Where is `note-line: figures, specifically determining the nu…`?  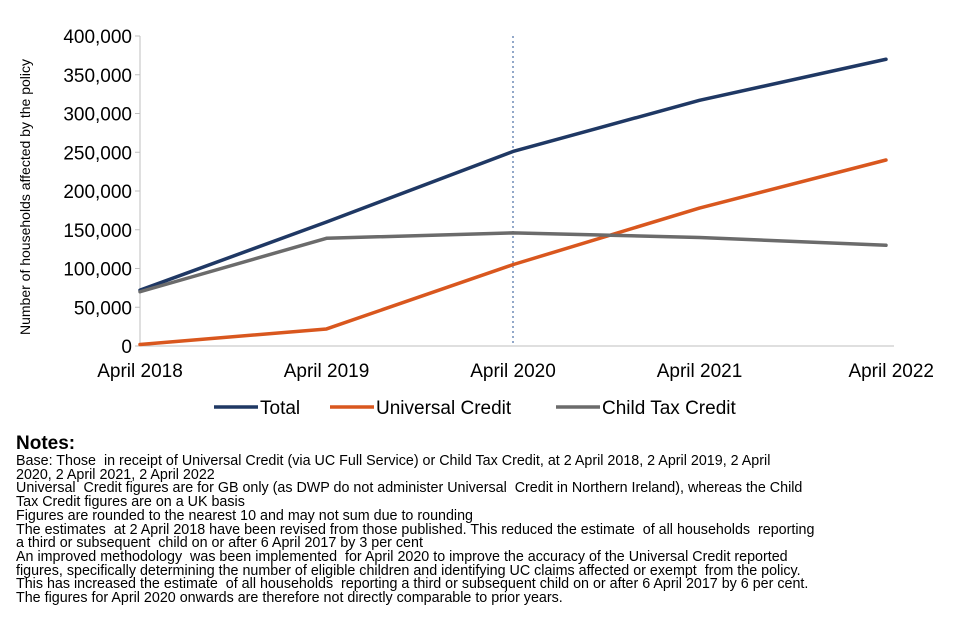 note-line: figures, specifically determining the nu… is located at coordinates (408, 570).